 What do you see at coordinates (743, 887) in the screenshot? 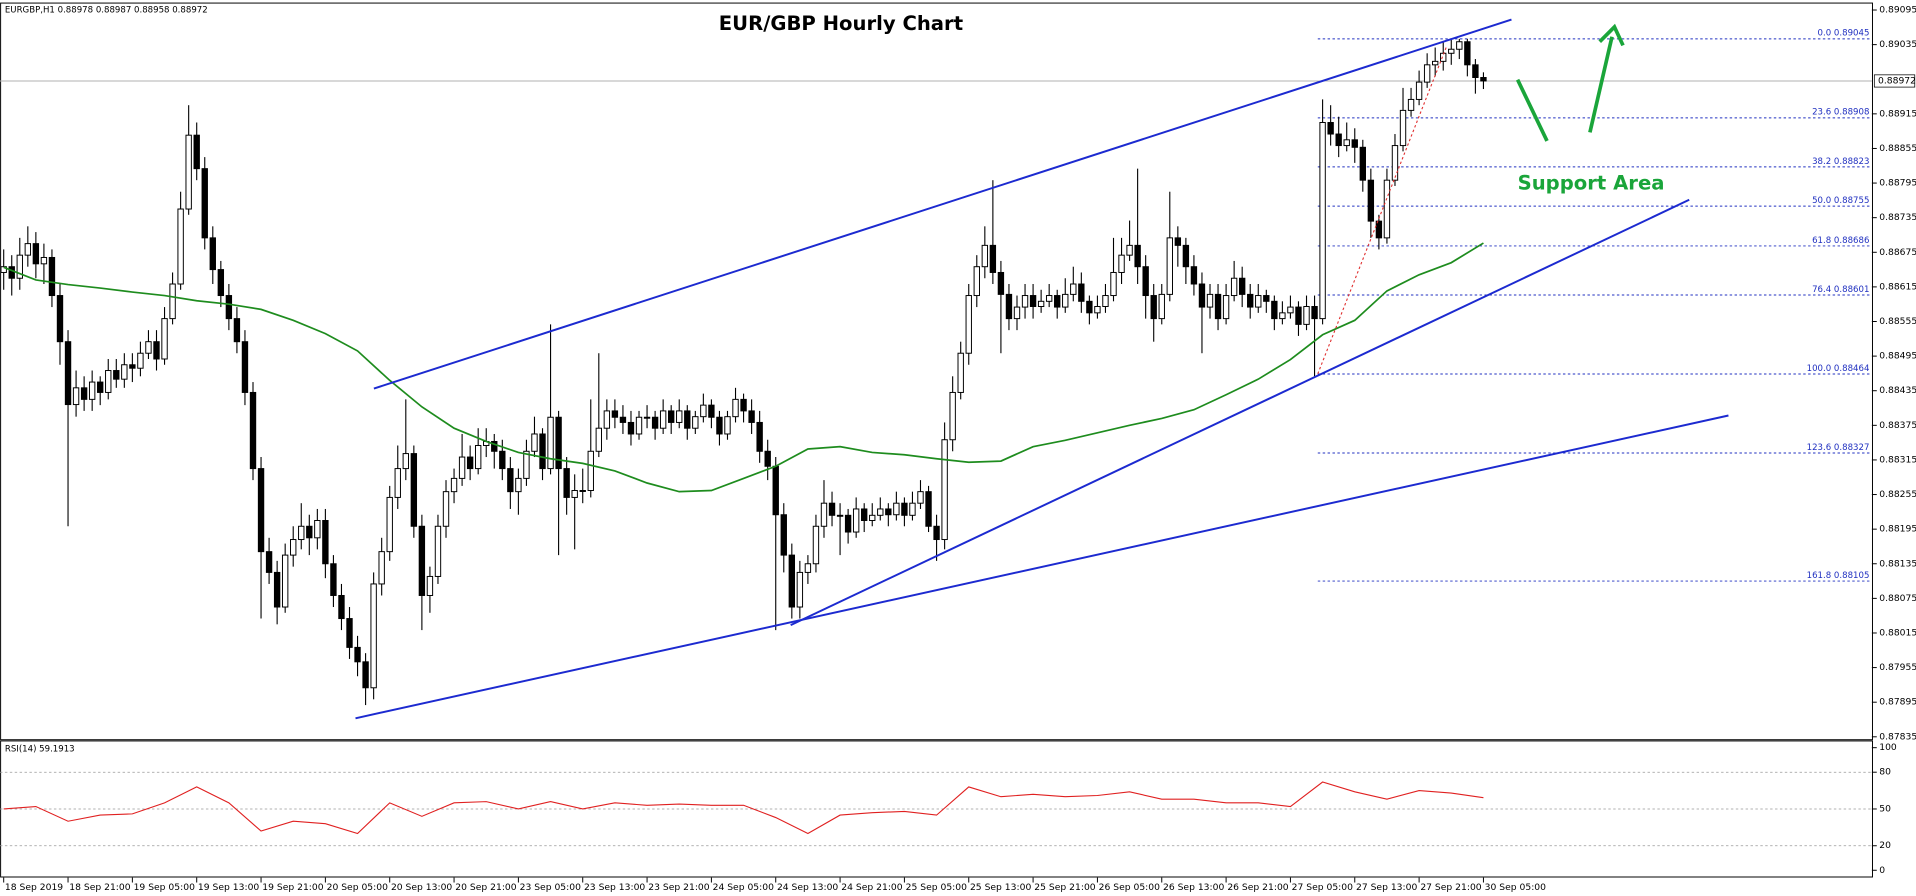
I see `x-tick-label: 24 Sep 05:00` at bounding box center [743, 887].